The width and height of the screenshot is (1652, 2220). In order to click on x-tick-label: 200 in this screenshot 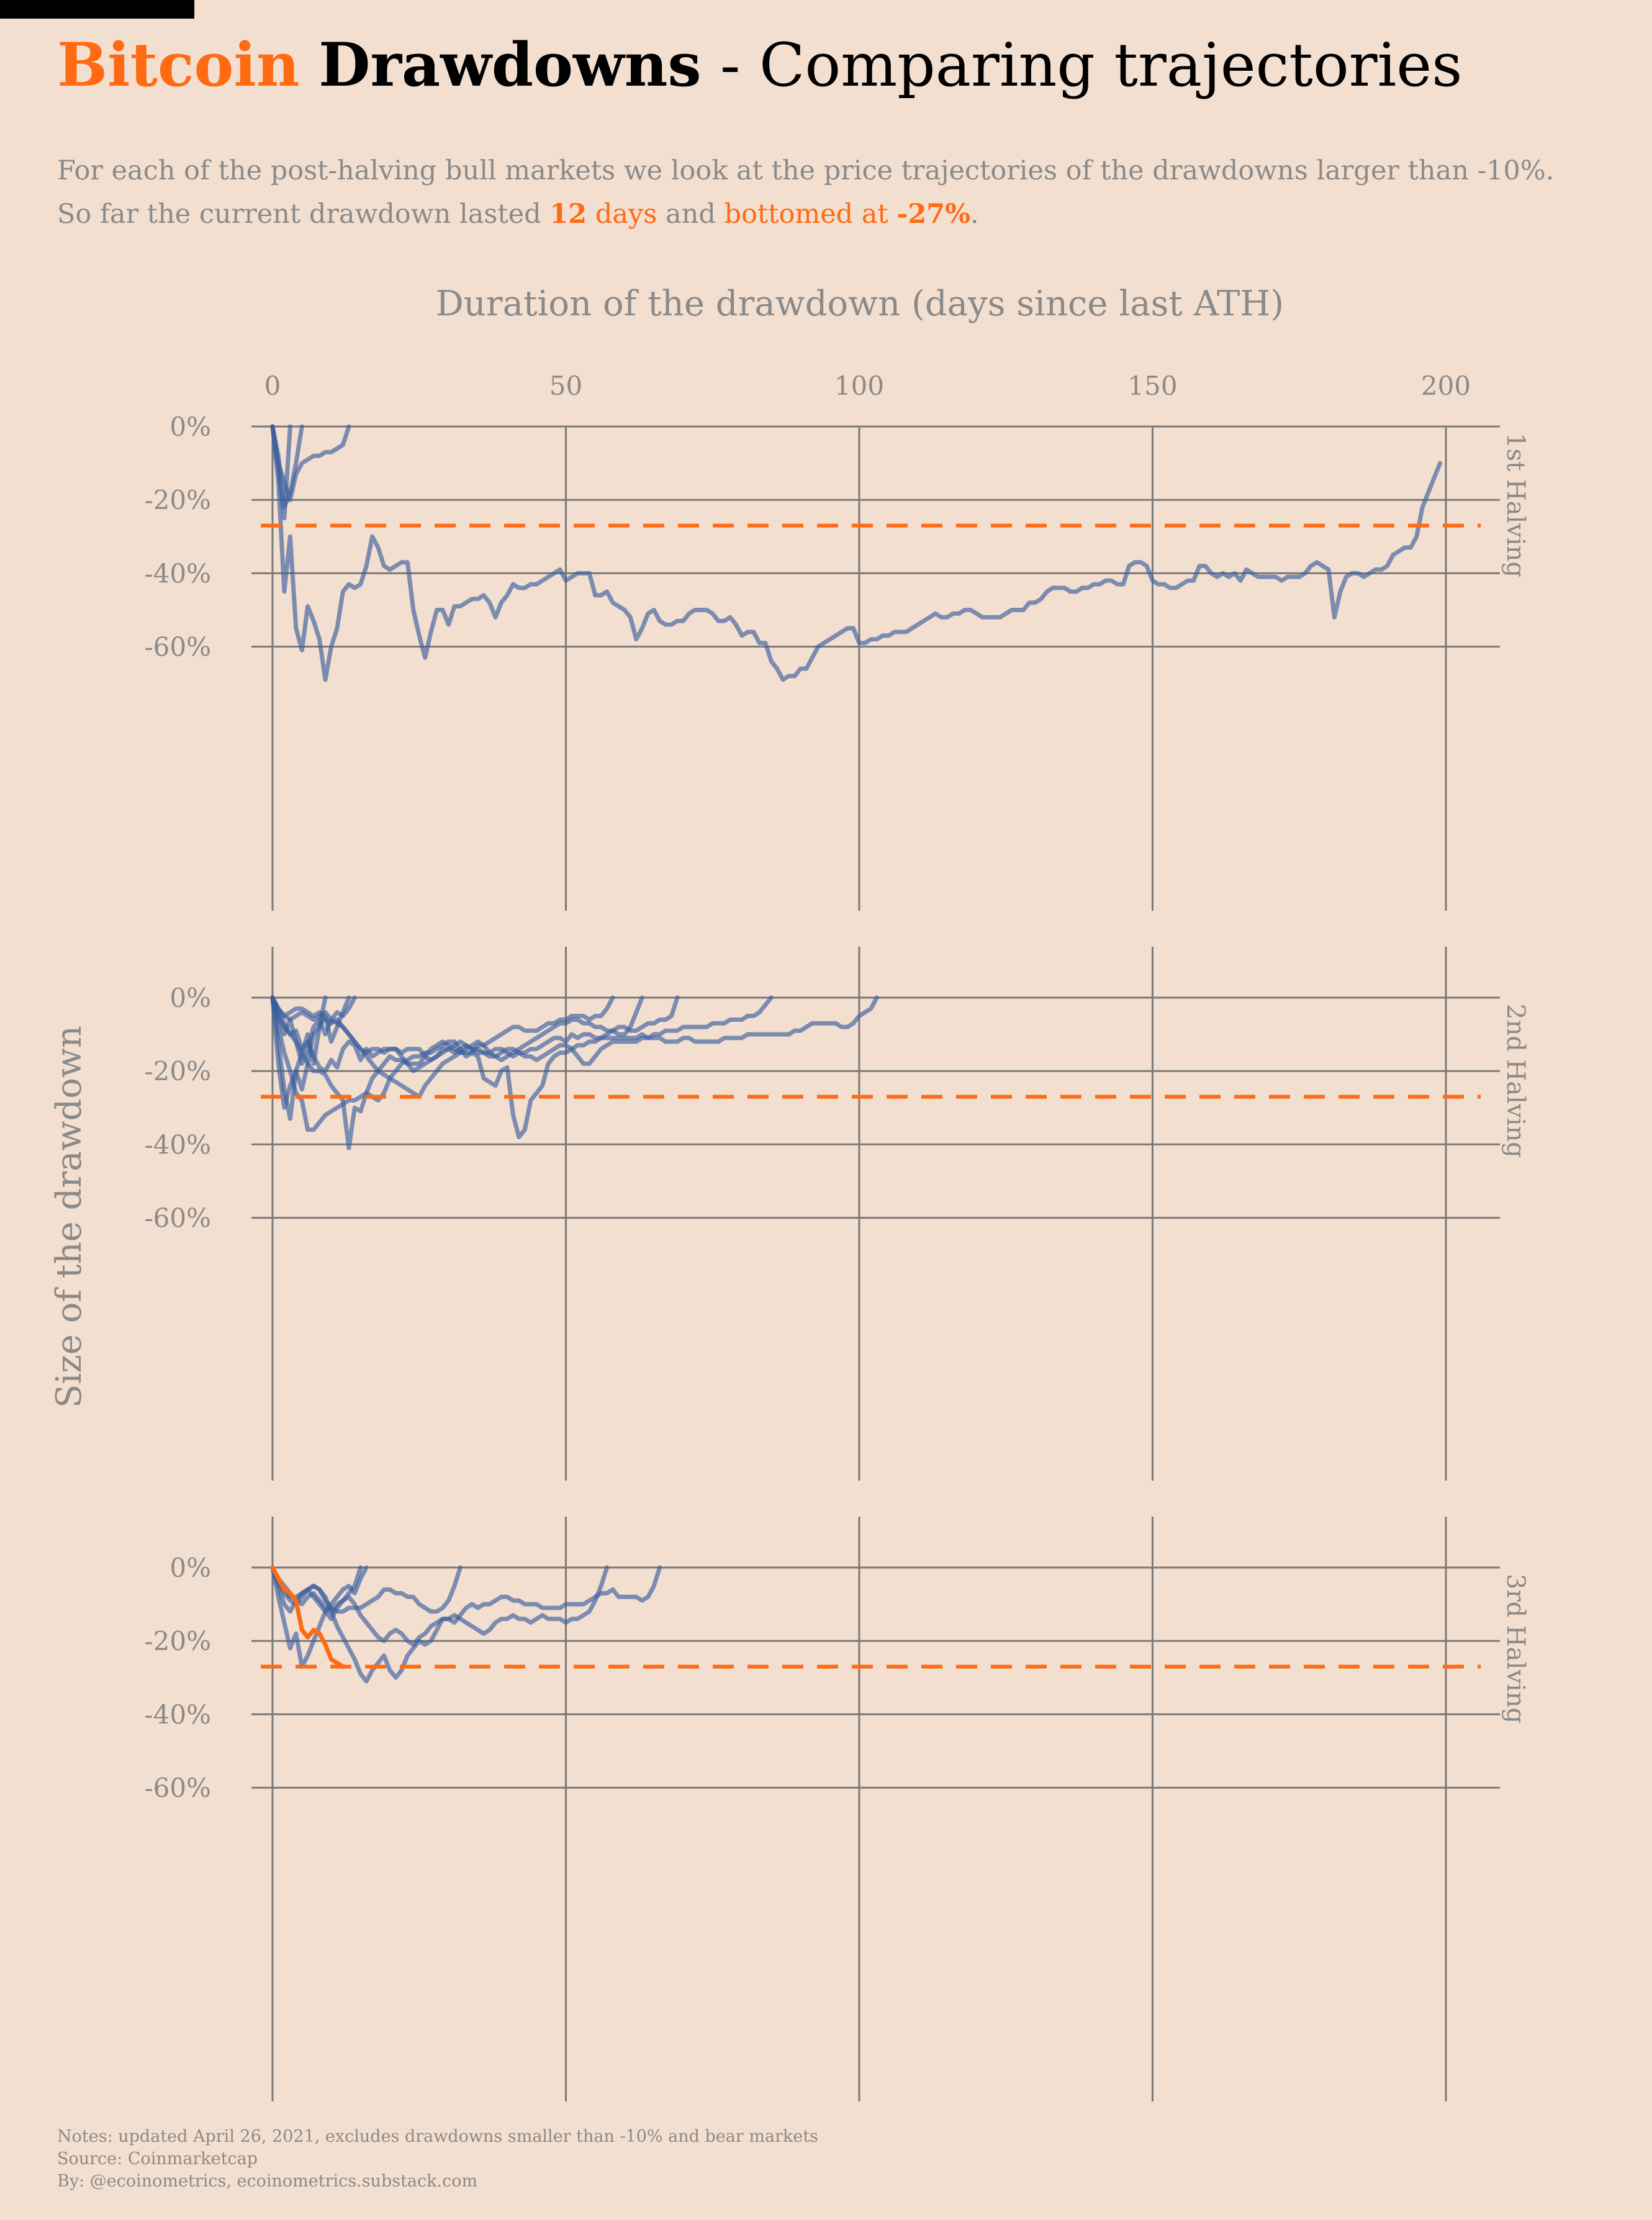, I will do `click(1446, 386)`.